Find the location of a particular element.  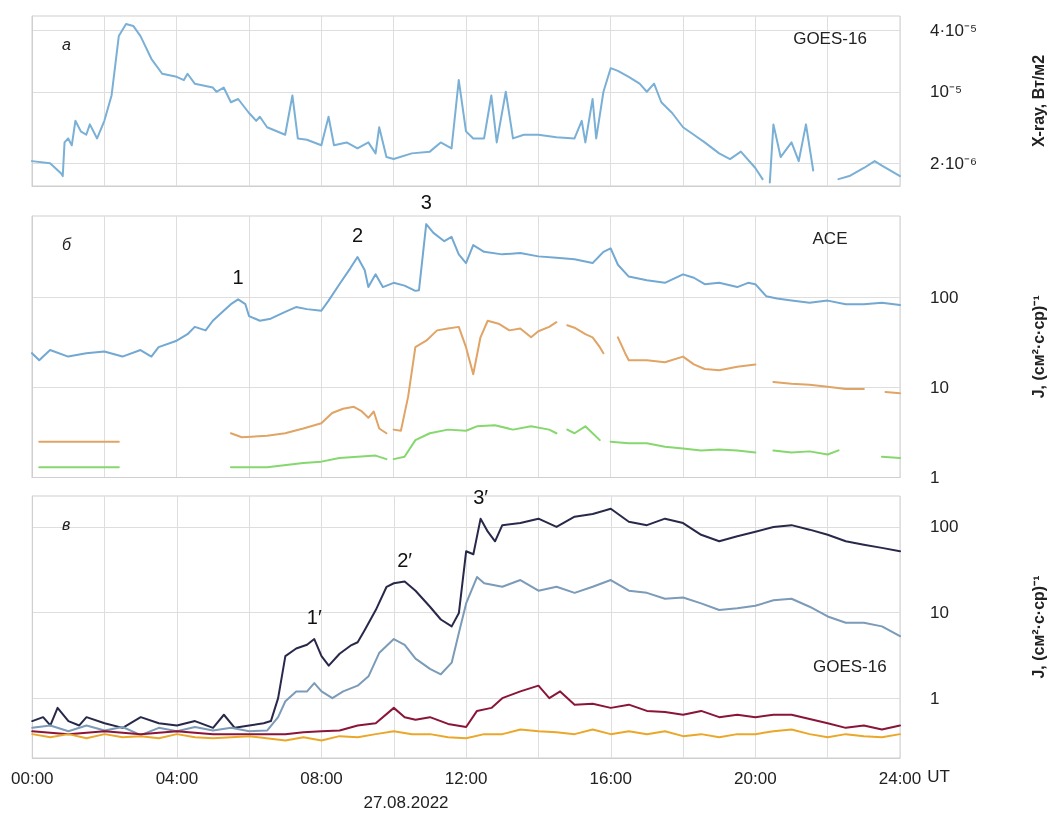

annotation: ACE is located at coordinates (830, 238).